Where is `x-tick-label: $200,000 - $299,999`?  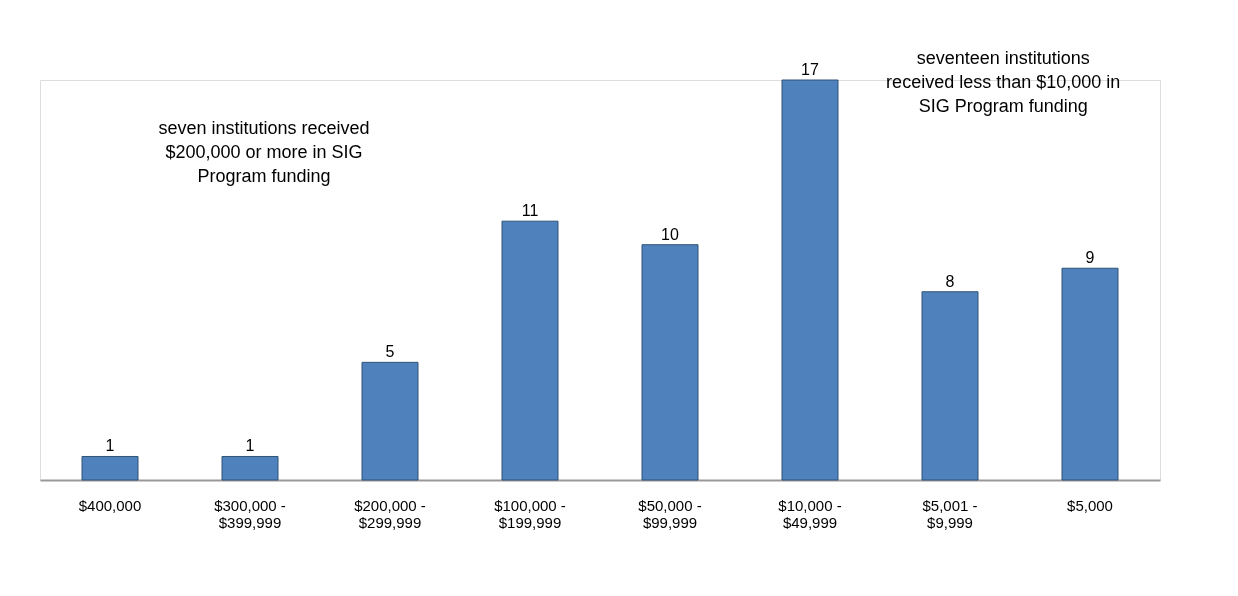
x-tick-label: $200,000 - $299,999 is located at coordinates (390, 513).